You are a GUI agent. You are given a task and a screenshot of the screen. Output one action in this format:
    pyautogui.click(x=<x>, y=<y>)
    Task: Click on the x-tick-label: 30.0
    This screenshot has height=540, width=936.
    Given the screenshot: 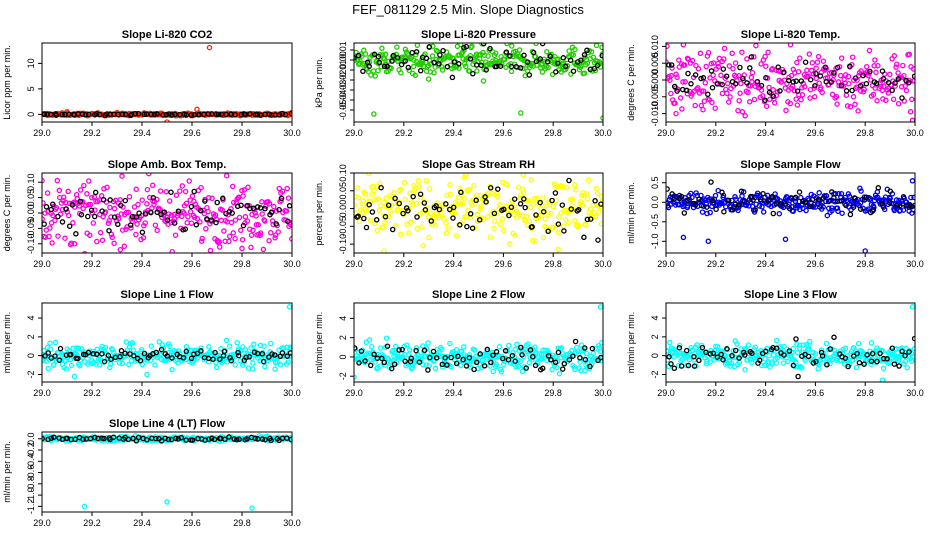 What is the action you would take?
    pyautogui.click(x=292, y=393)
    